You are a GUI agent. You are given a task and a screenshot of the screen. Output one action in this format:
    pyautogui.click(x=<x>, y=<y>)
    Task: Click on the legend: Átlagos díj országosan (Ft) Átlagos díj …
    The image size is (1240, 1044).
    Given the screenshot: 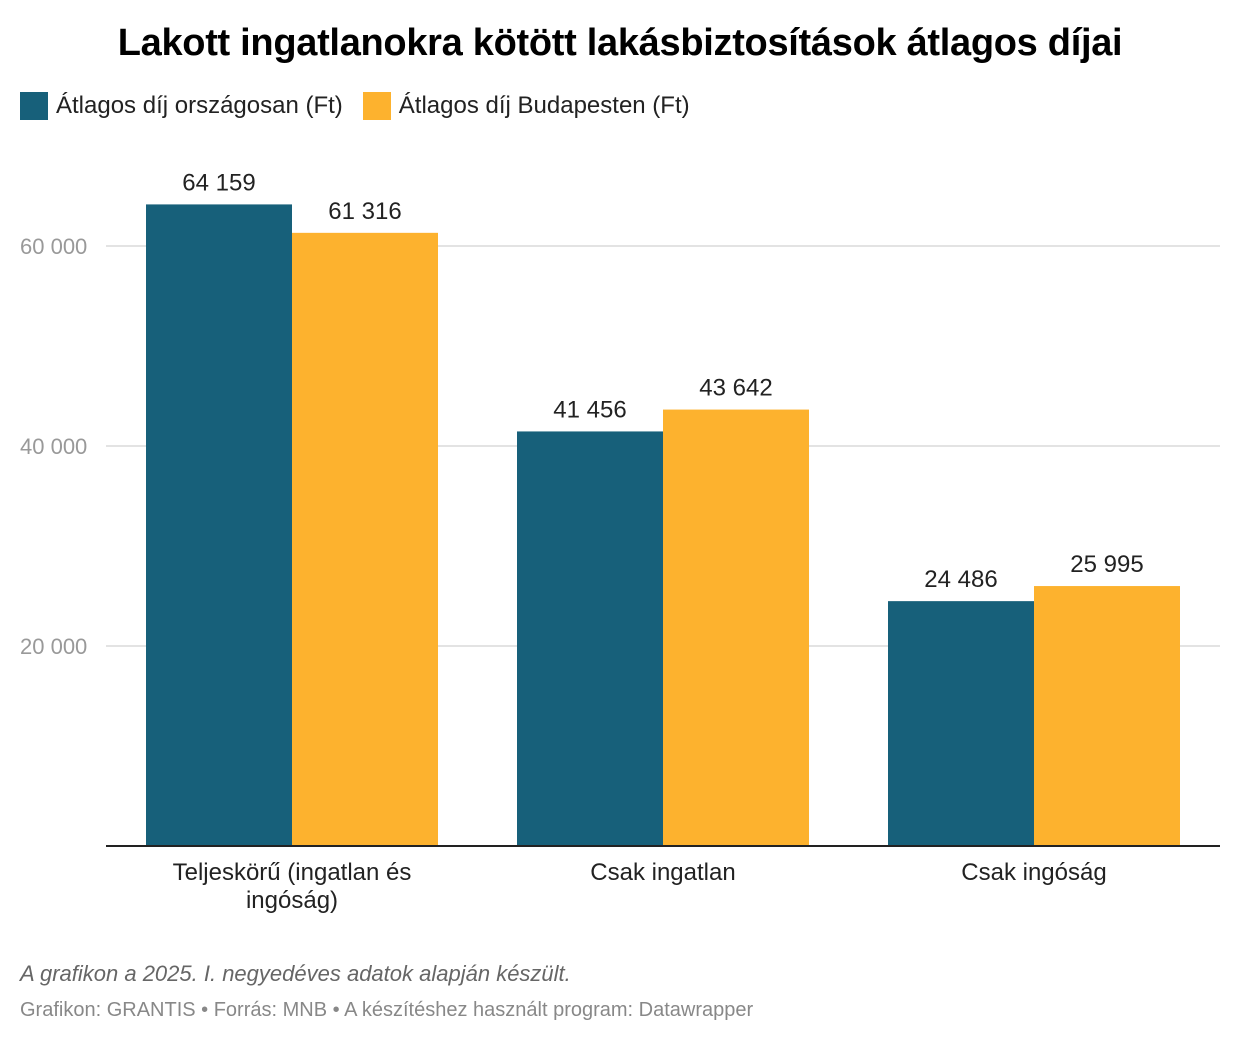 What is the action you would take?
    pyautogui.click(x=355, y=106)
    